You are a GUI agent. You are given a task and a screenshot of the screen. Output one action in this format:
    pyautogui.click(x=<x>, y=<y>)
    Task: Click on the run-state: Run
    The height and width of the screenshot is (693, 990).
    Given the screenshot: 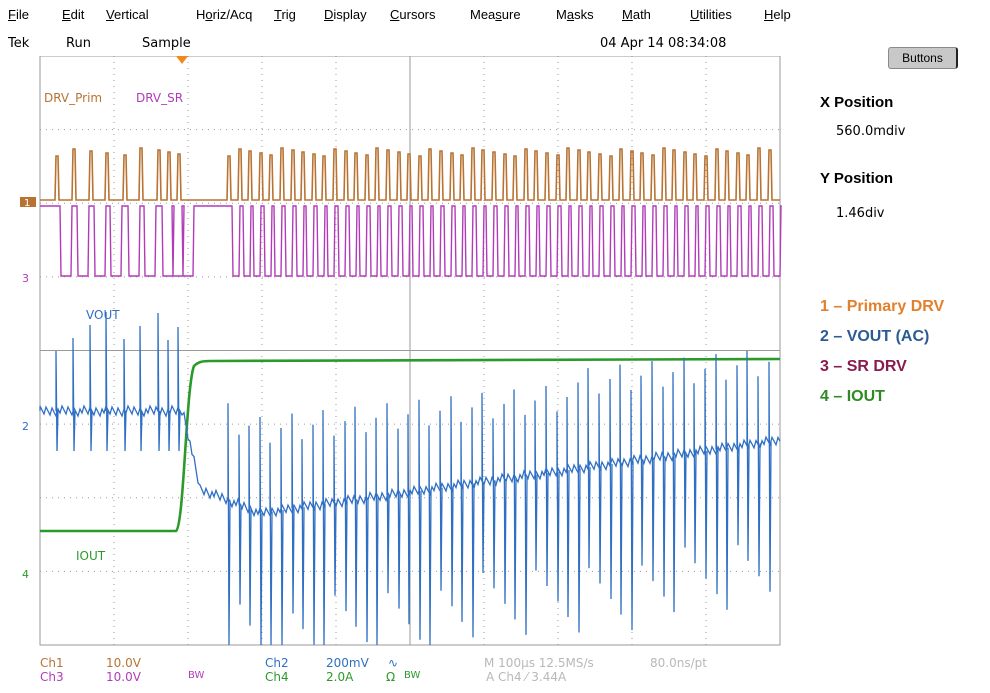 What is the action you would take?
    pyautogui.click(x=78, y=43)
    